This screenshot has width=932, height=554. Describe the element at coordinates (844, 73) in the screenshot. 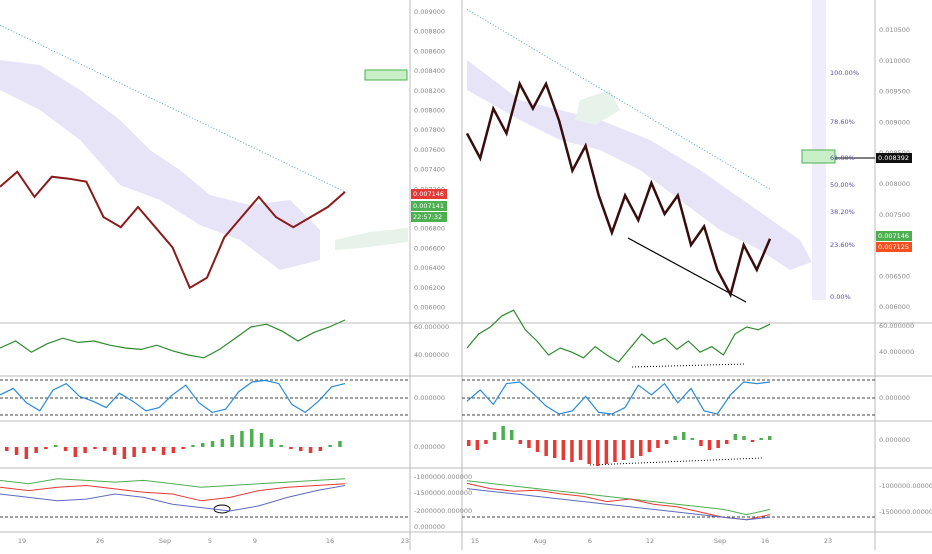

I see `fib-label: 100.00%` at that location.